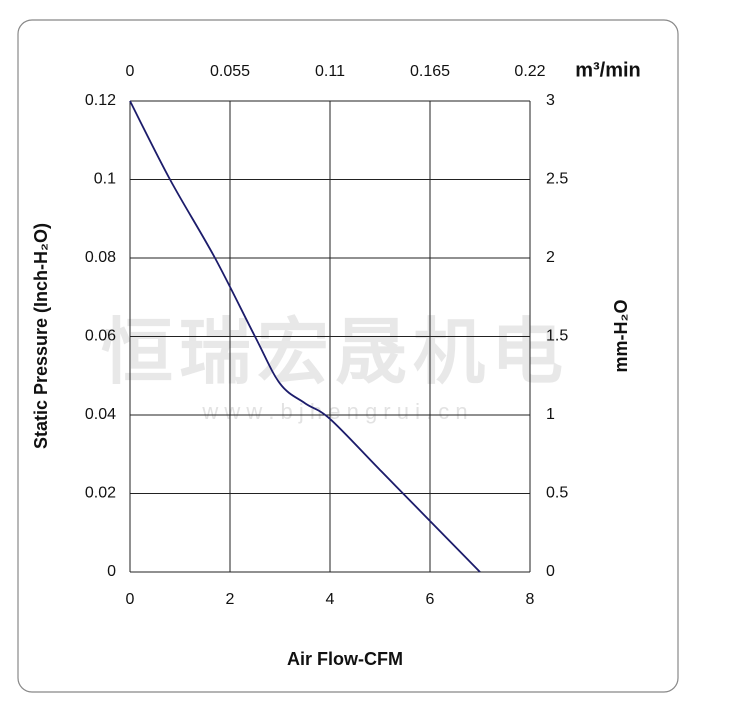 Image resolution: width=750 pixels, height=717 pixels. Describe the element at coordinates (100, 257) in the screenshot. I see `y-tick-label: 0.08` at that location.